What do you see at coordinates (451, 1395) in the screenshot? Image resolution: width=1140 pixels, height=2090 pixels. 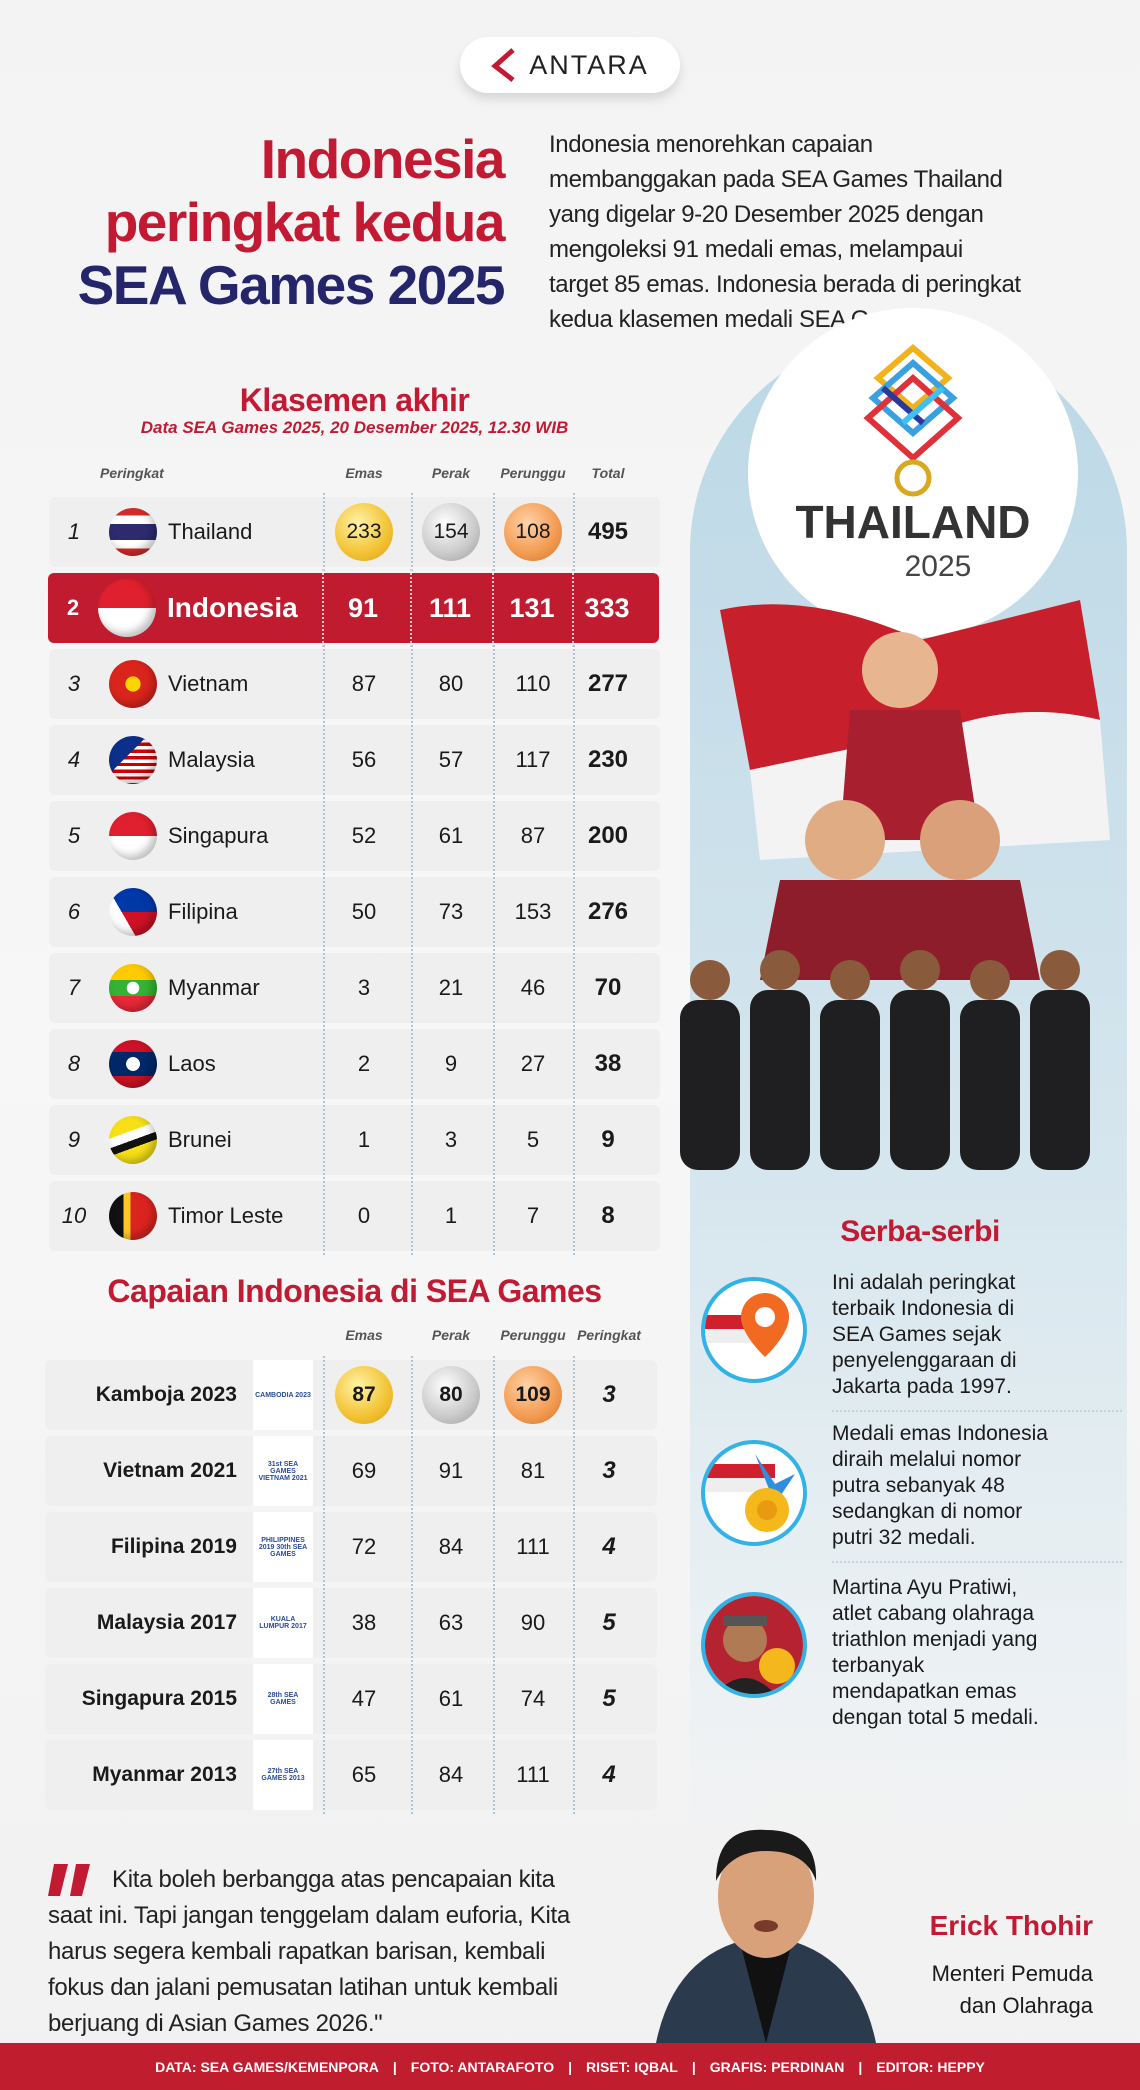 I see `silver-count: 80` at bounding box center [451, 1395].